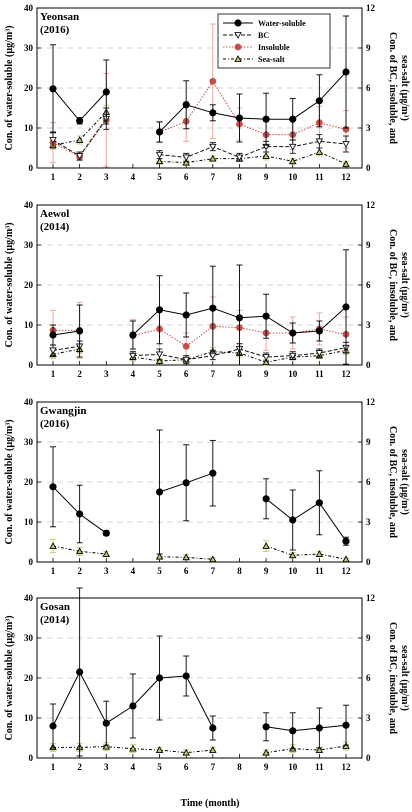  Describe the element at coordinates (319, 374) in the screenshot. I see `x-tick-label: 11` at that location.